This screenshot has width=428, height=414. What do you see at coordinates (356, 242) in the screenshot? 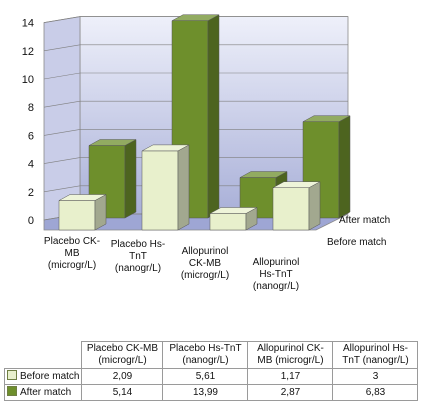
I see `series-axis-label: Before match` at bounding box center [356, 242].